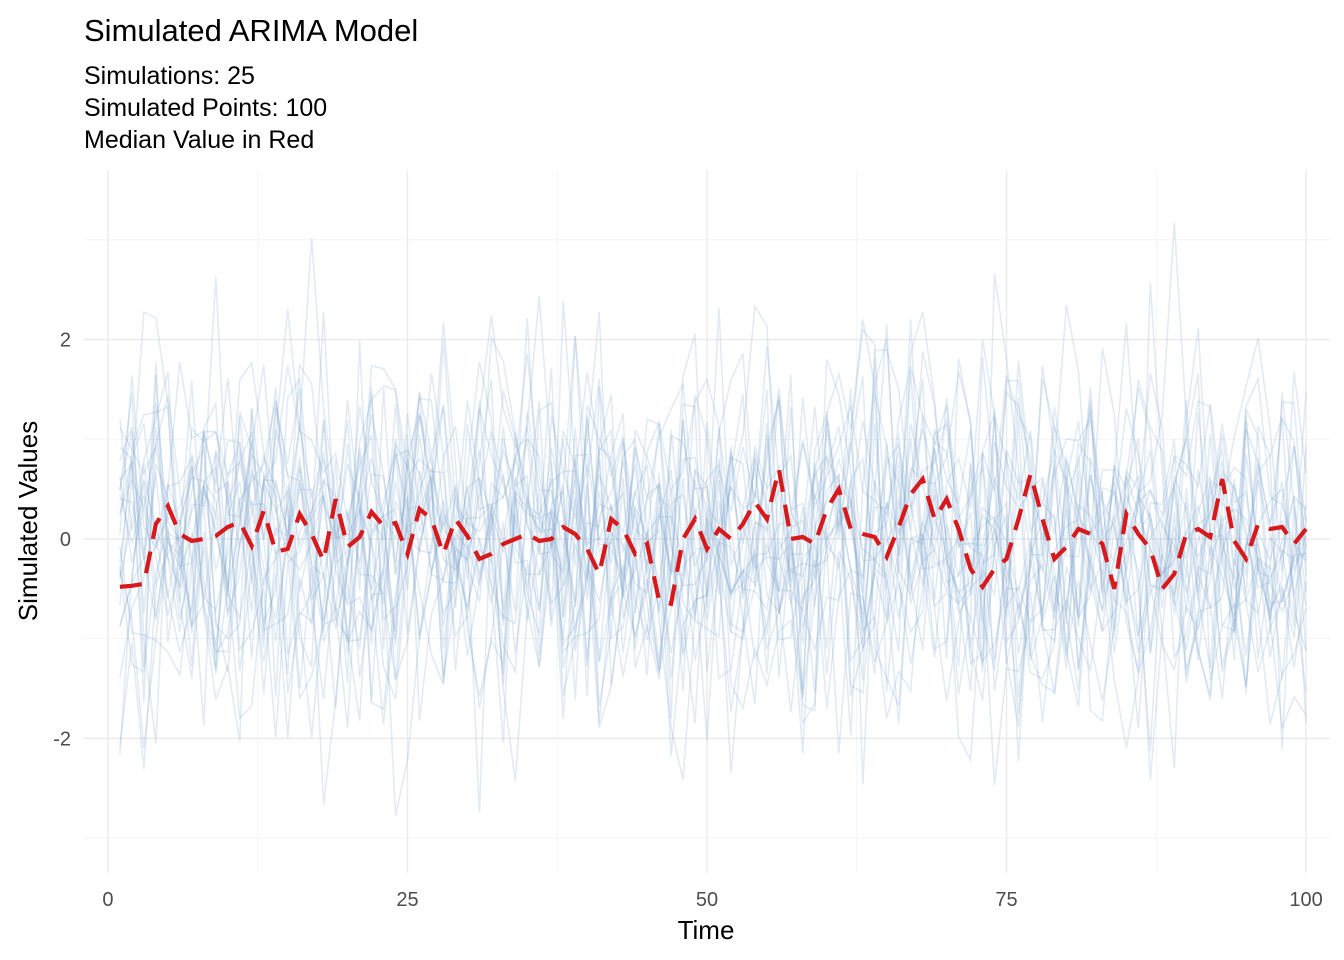 The width and height of the screenshot is (1344, 960). What do you see at coordinates (251, 30) in the screenshot?
I see `chart-title: Simulated ARIMA Model` at bounding box center [251, 30].